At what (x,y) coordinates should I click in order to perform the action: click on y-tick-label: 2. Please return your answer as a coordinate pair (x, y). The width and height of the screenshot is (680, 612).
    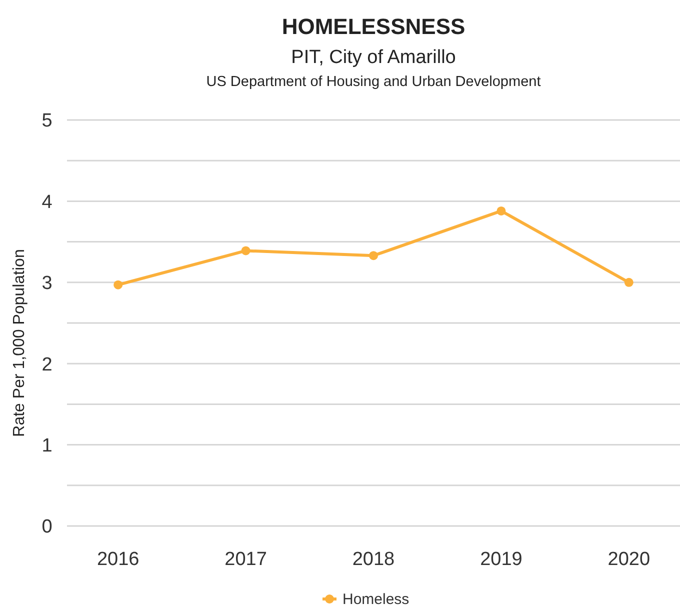
    Looking at the image, I should click on (47, 365).